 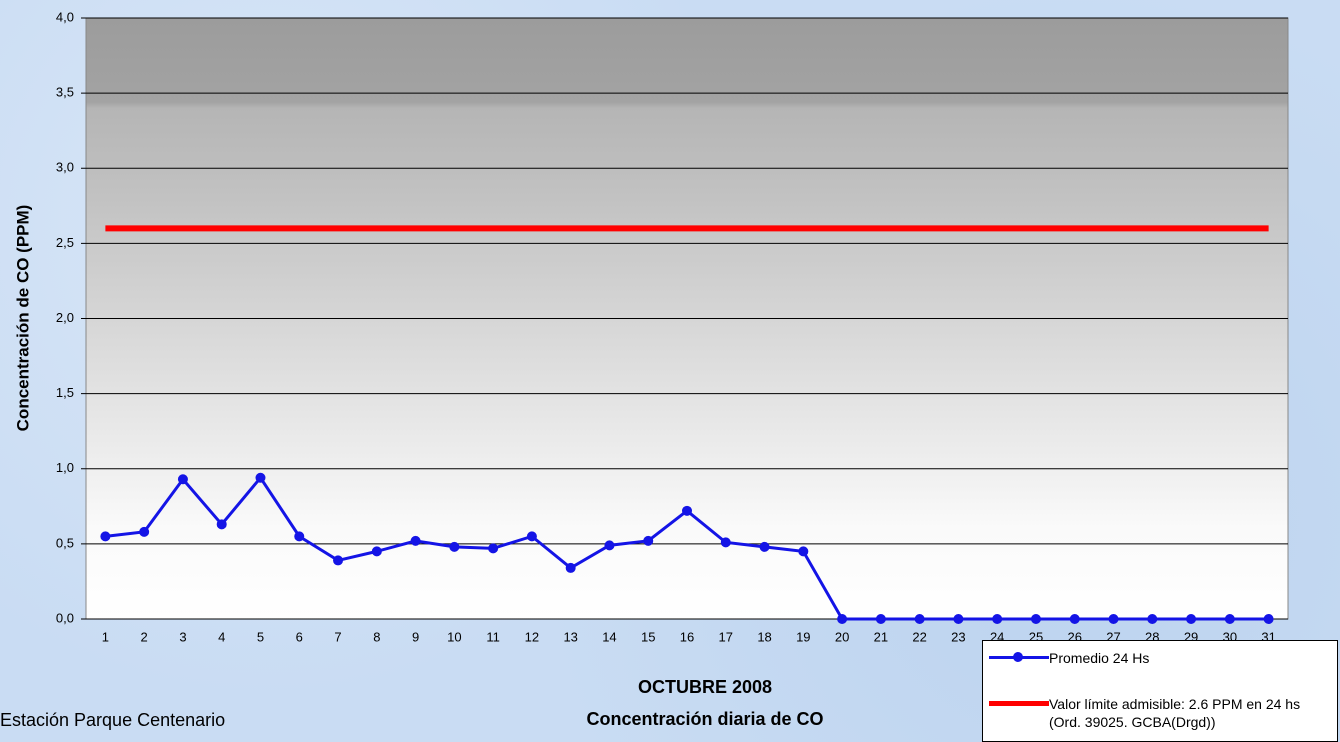 What do you see at coordinates (704, 719) in the screenshot?
I see `chart-title: Concentración diaria de CO` at bounding box center [704, 719].